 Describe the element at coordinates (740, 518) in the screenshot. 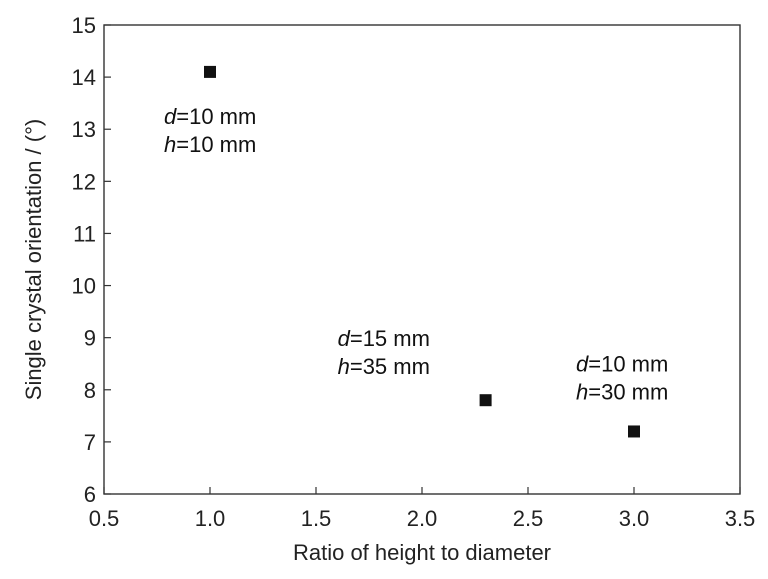

I see `x-tick-label: 3.5` at that location.